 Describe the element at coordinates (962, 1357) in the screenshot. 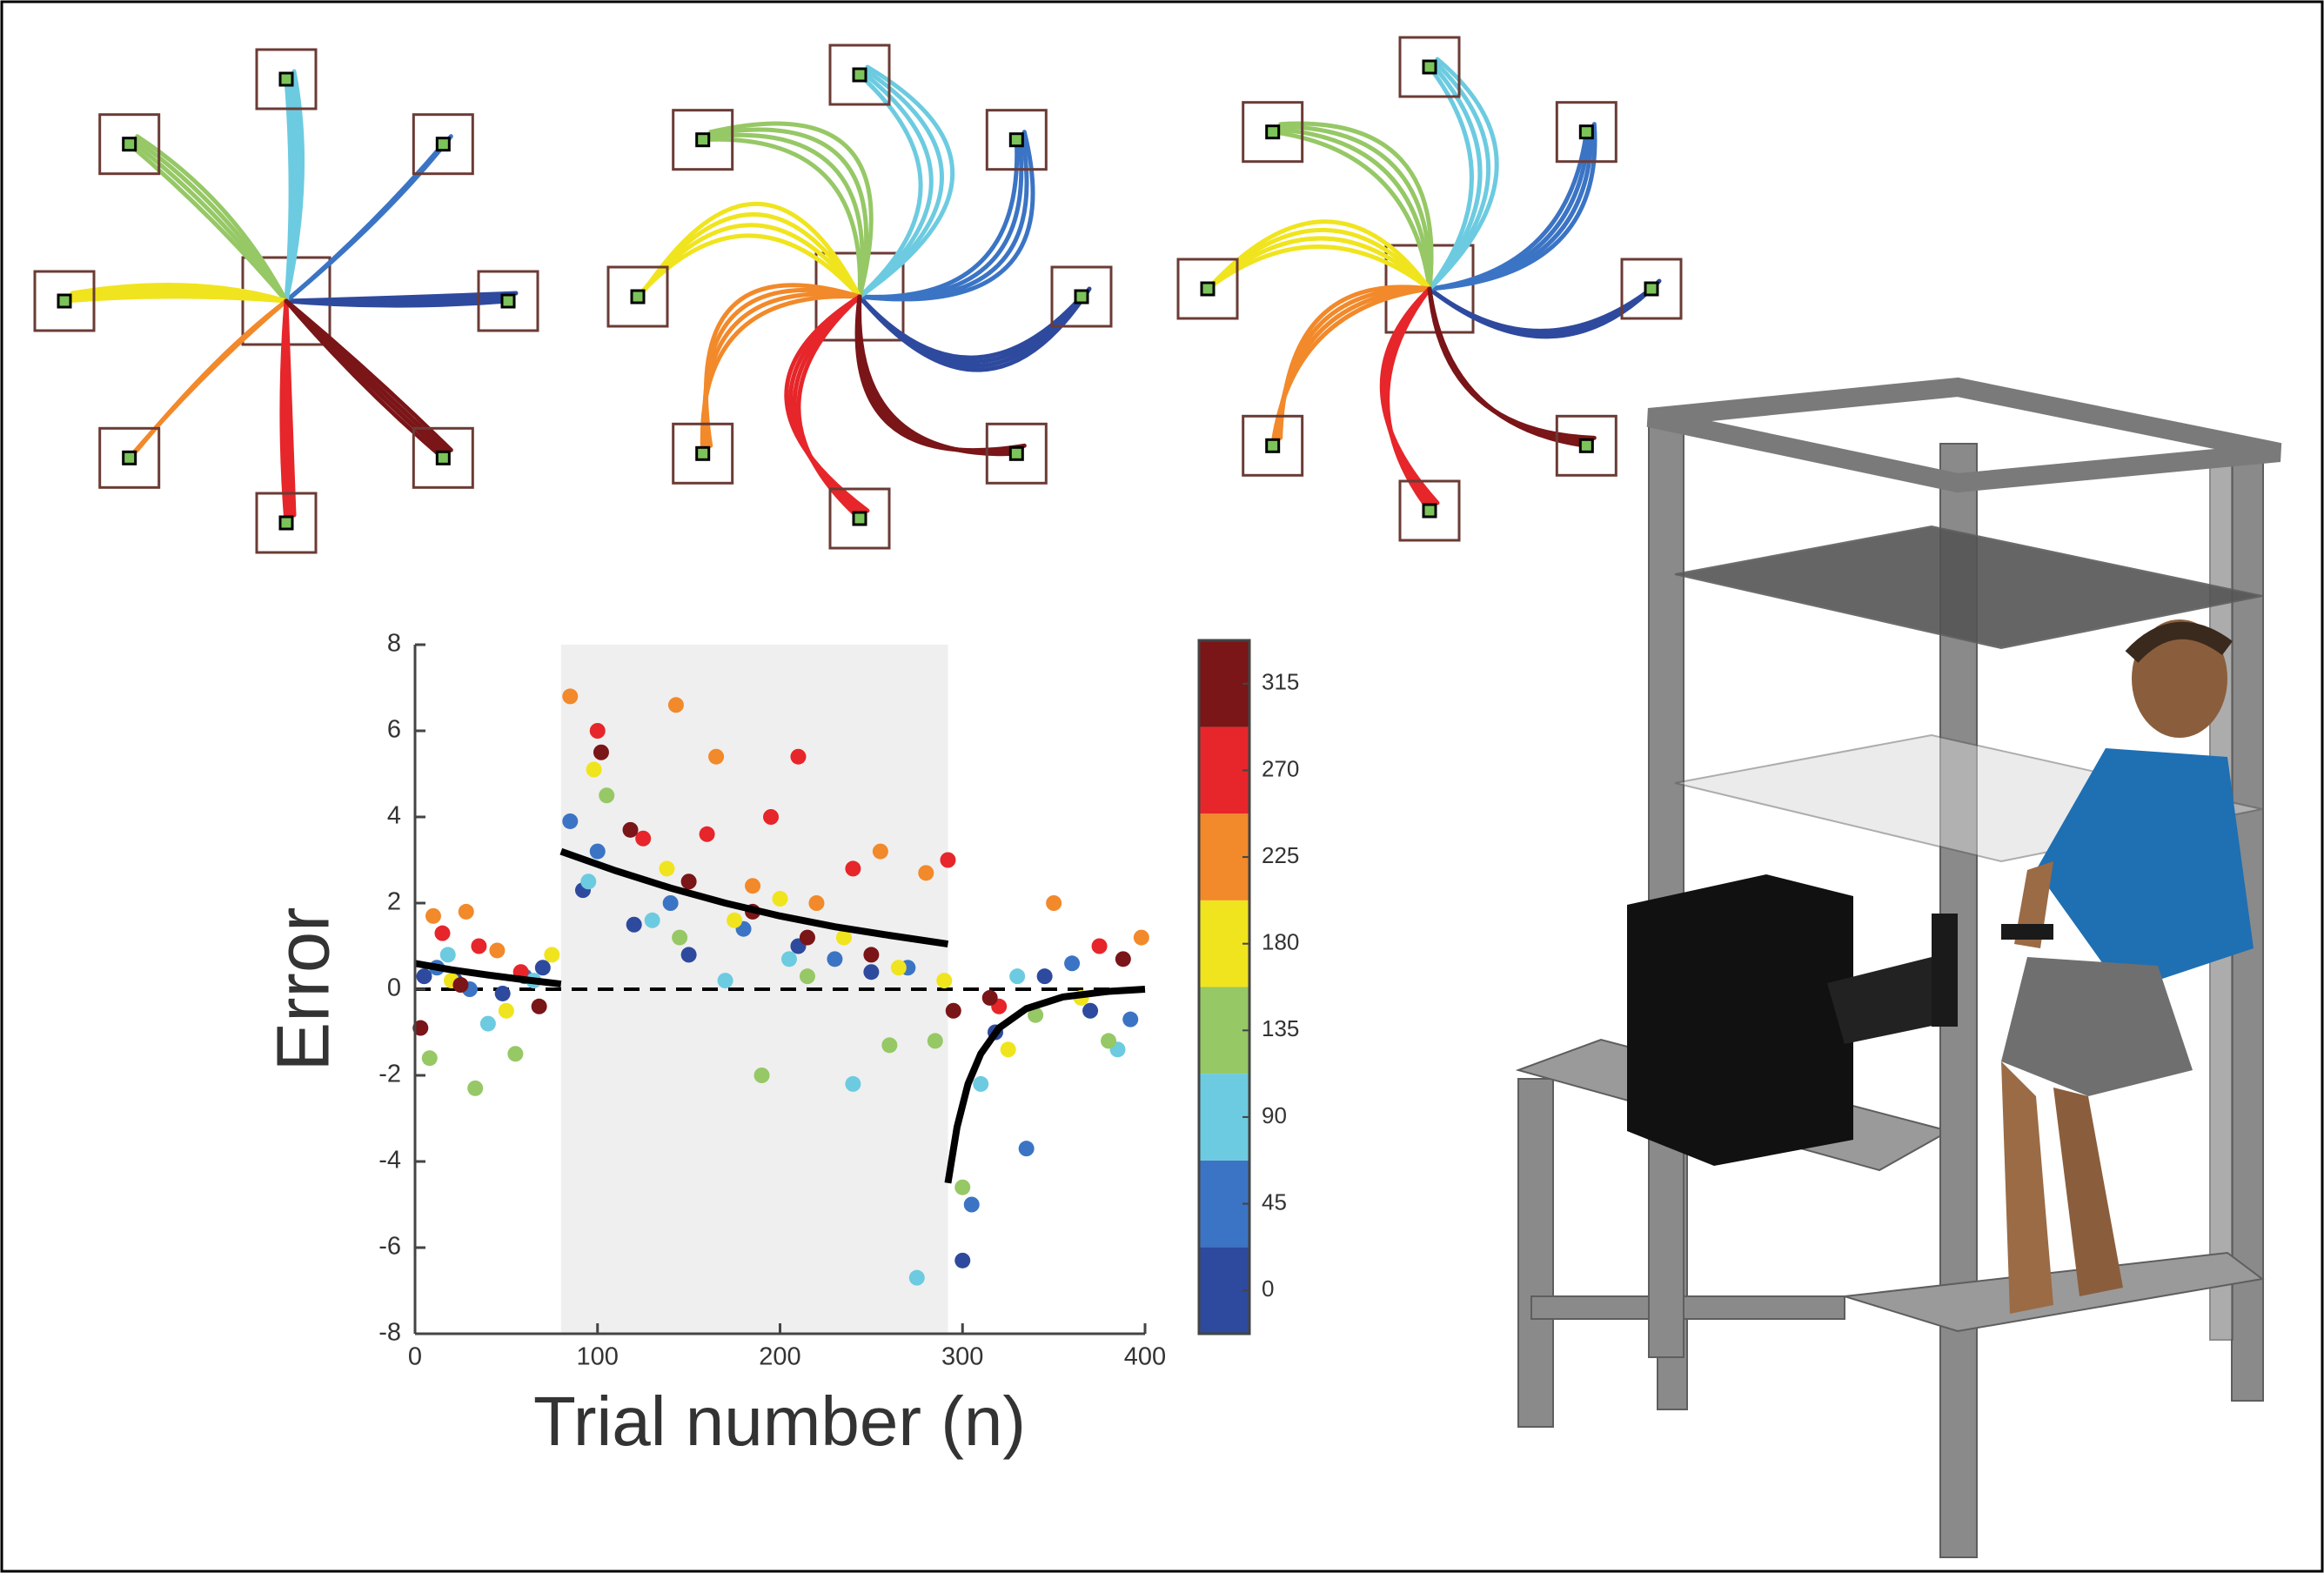

I see `x-tick-label: 300` at that location.